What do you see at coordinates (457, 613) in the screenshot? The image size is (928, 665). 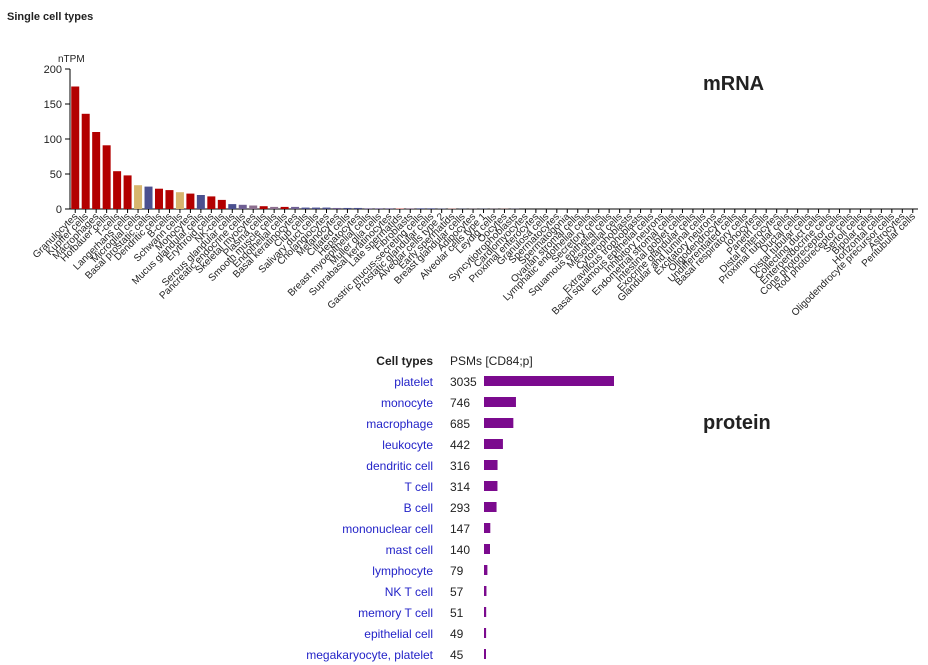 I see `psm-value: 51` at bounding box center [457, 613].